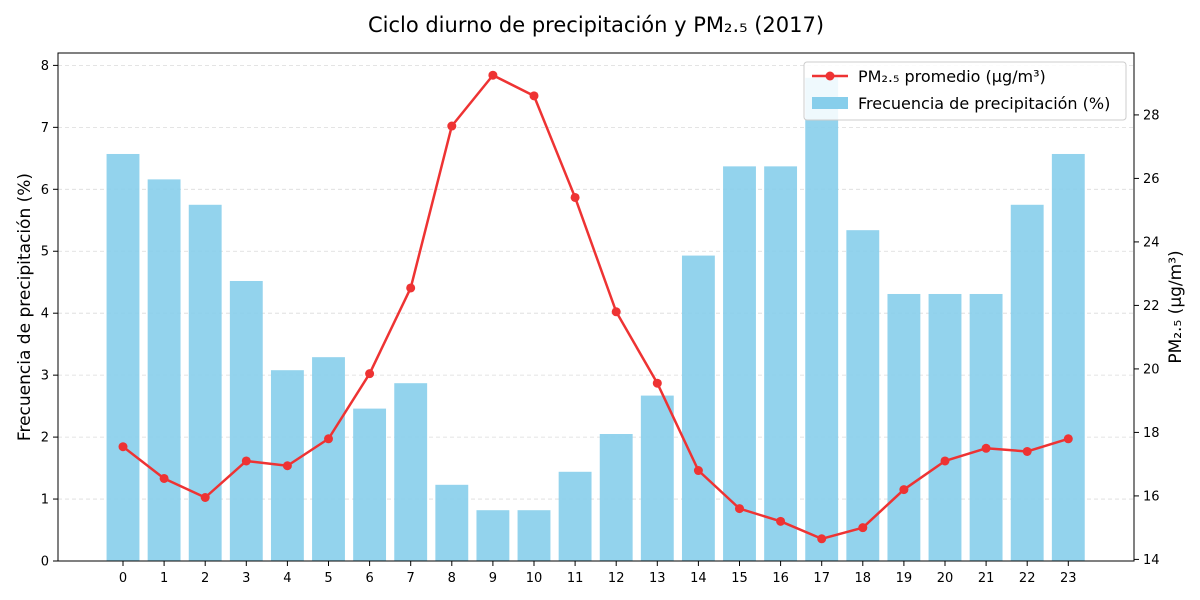 This screenshot has width=1200, height=600. What do you see at coordinates (45, 438) in the screenshot?
I see `y-tick-label-left: 2` at bounding box center [45, 438].